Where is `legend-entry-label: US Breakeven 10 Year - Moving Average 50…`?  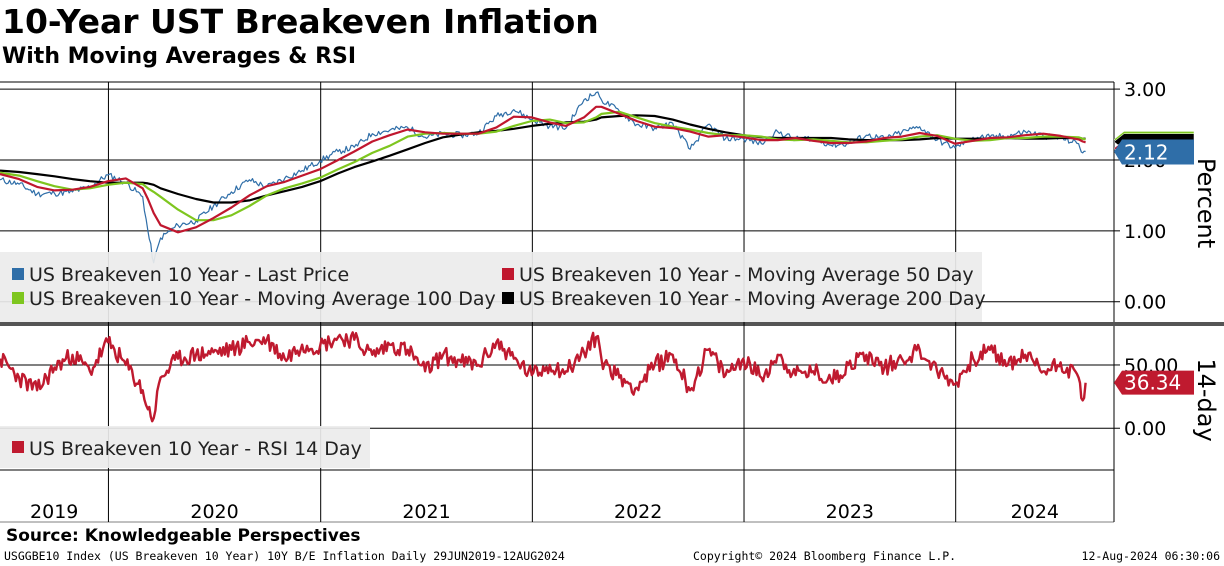
legend-entry-label: US Breakeven 10 Year - Moving Average 50… is located at coordinates (746, 275).